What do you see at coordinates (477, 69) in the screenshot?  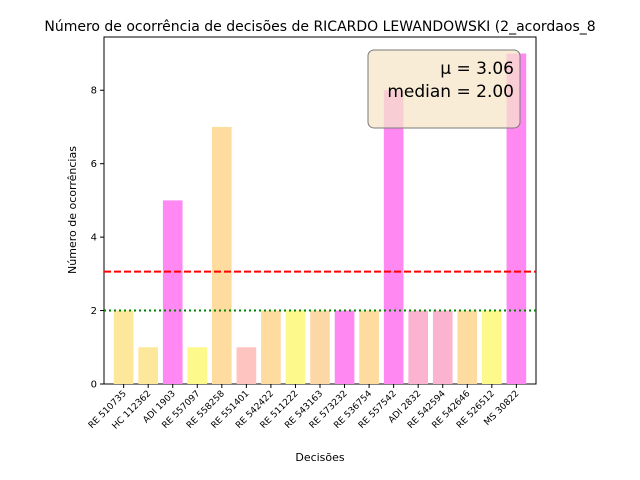 I see `mean-stat-label: μ = 3.06` at bounding box center [477, 69].